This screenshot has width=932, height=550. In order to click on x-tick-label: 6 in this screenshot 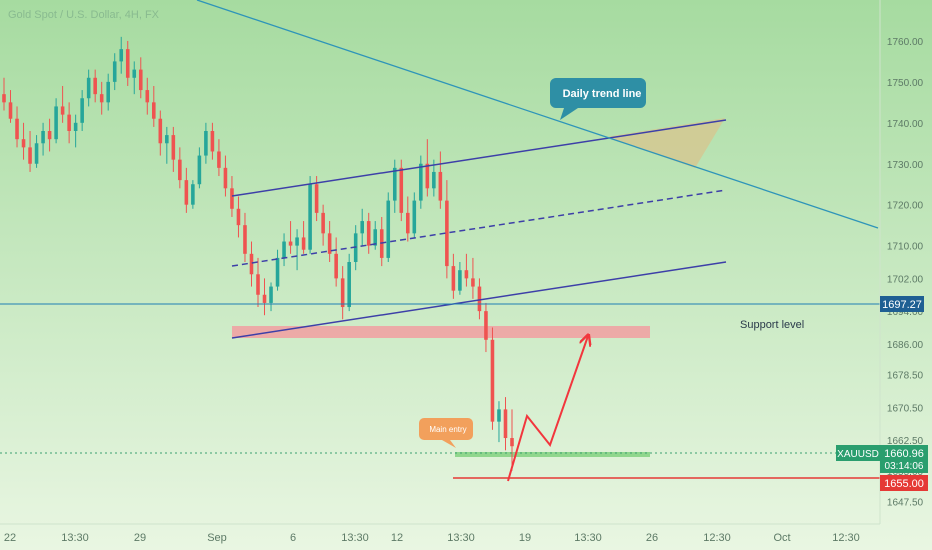, I will do `click(293, 538)`.